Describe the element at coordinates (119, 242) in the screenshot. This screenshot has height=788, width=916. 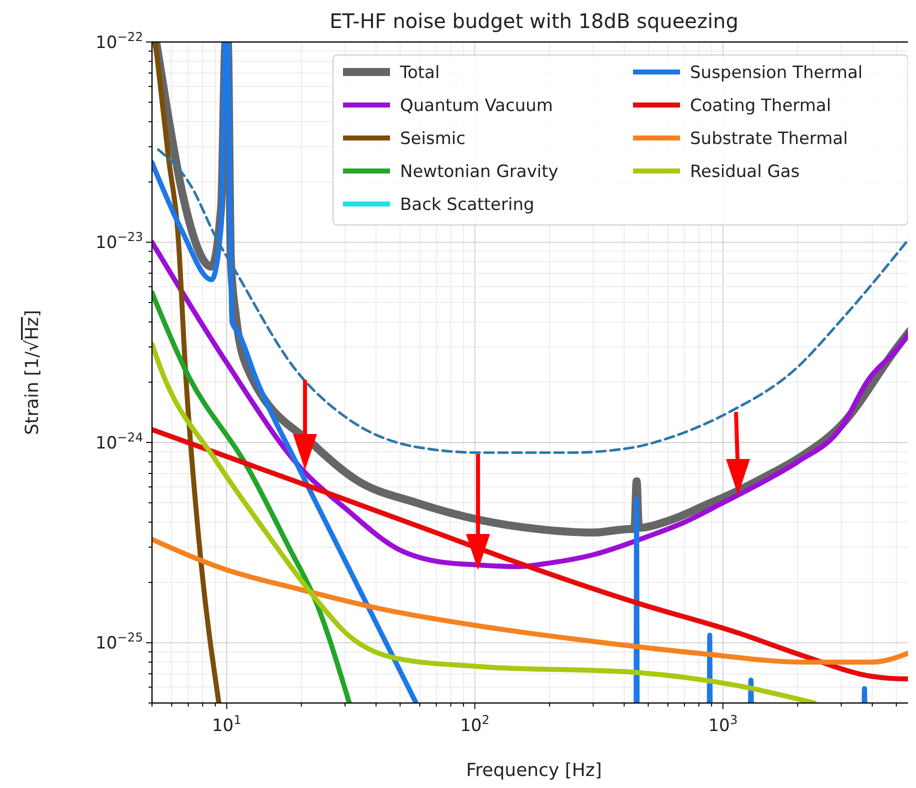
I see `y-tick-label: 10$^{−23}$` at that location.